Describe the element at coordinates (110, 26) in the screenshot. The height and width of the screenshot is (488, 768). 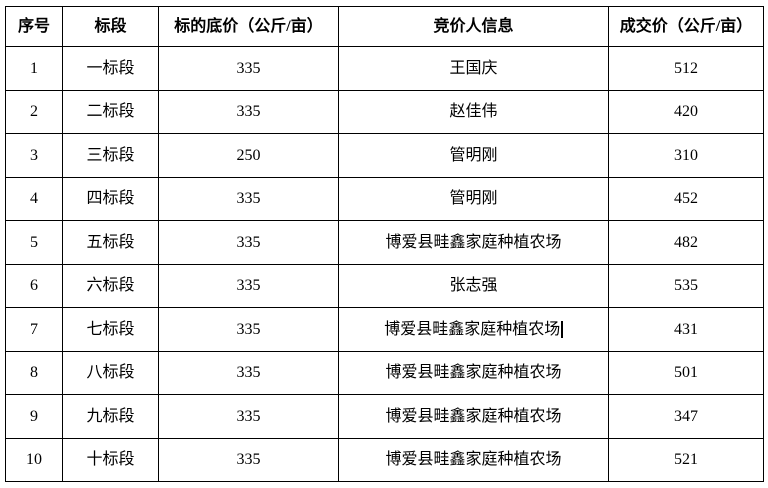
I see `header-section: 标段` at that location.